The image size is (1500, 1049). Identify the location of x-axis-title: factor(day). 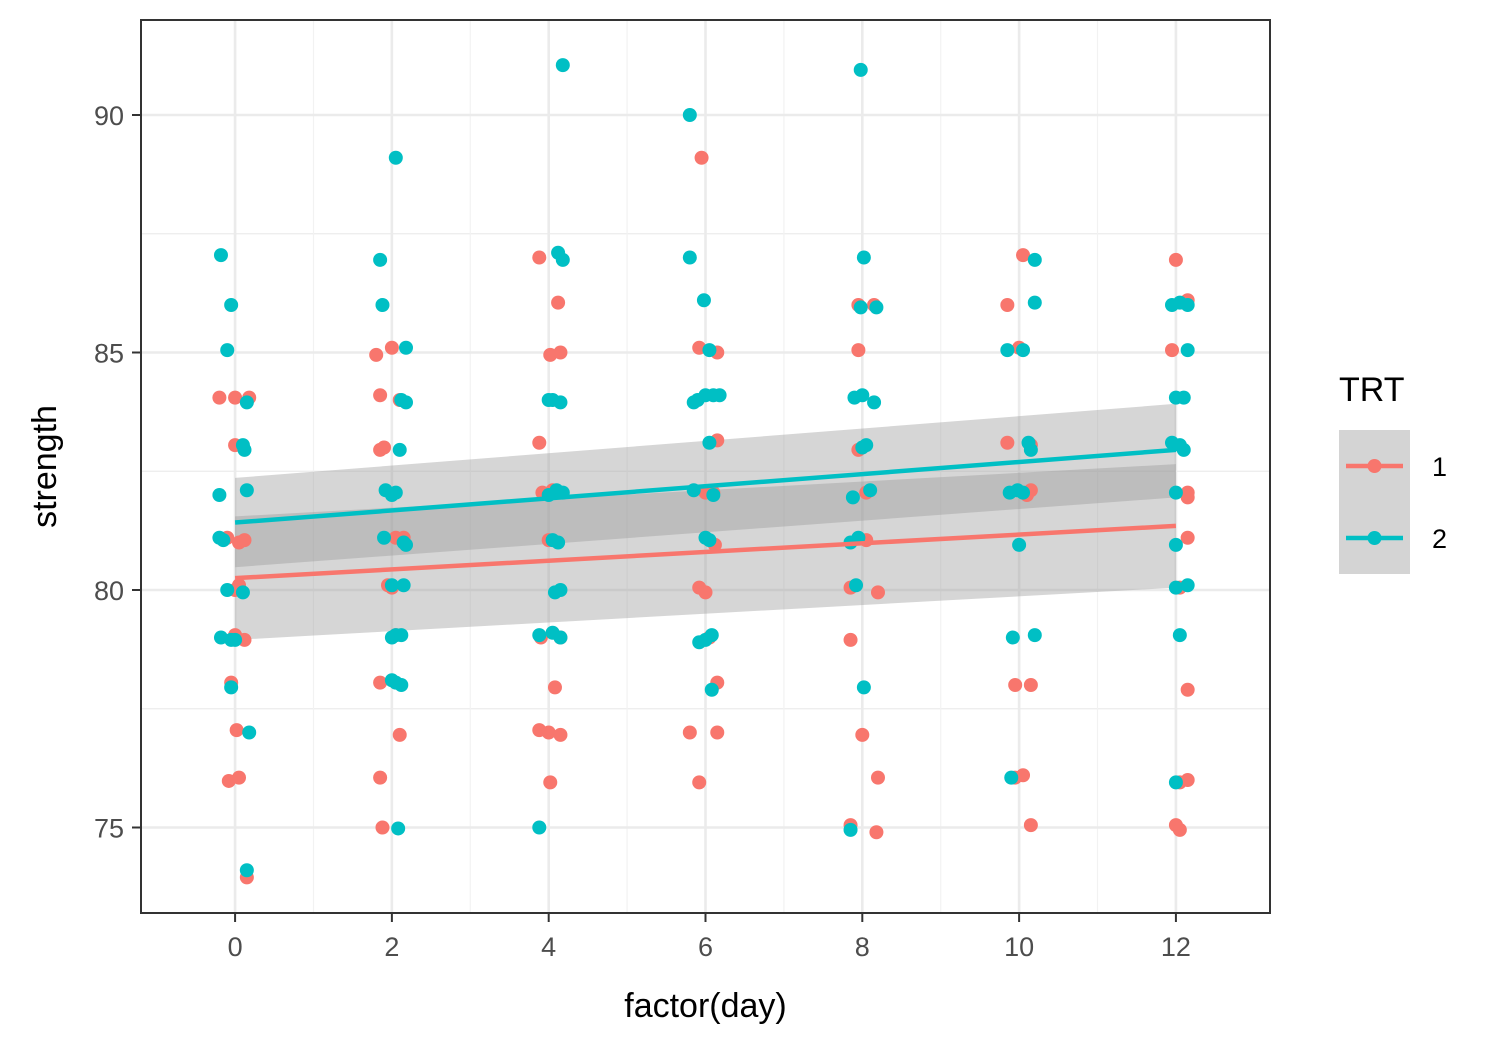
(705, 1006).